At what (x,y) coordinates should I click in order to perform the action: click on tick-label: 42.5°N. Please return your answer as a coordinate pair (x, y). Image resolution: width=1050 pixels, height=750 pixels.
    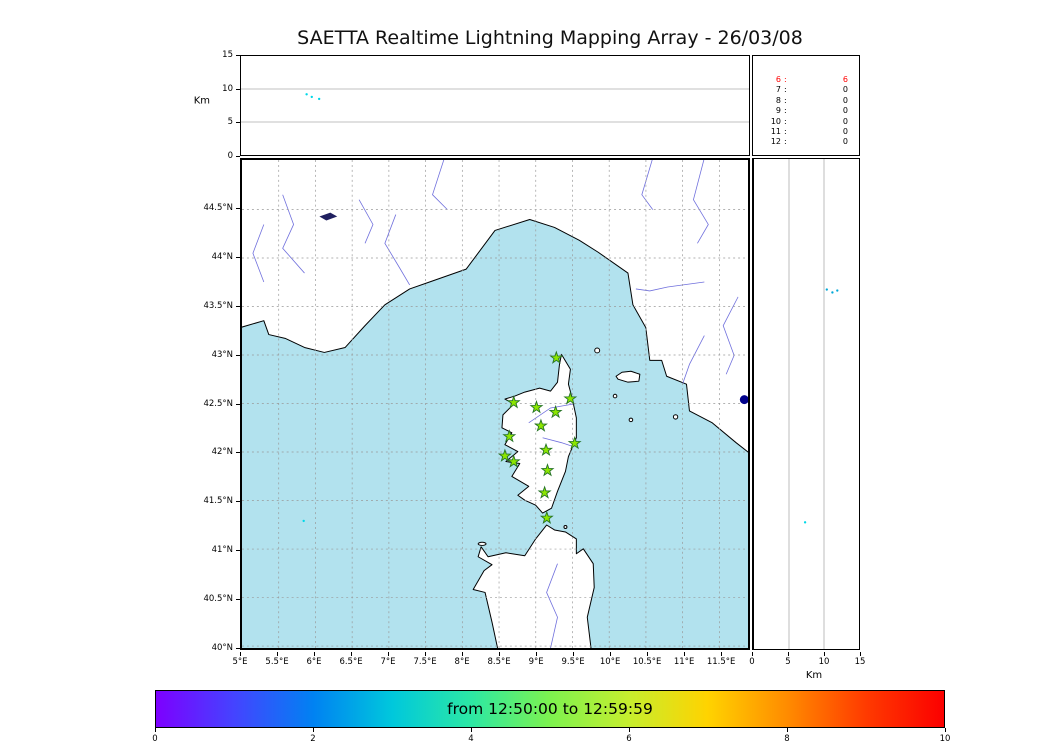
    Looking at the image, I should click on (218, 403).